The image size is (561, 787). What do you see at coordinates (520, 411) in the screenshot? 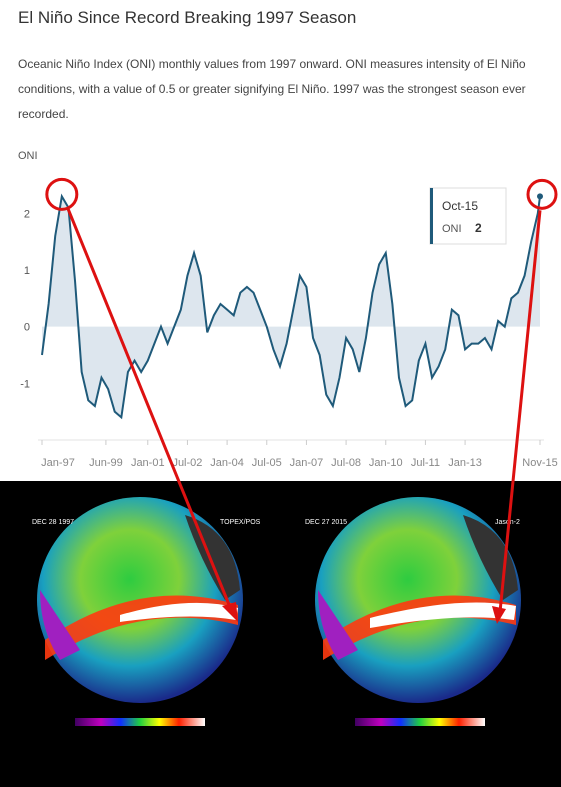
I see `arrow` at bounding box center [520, 411].